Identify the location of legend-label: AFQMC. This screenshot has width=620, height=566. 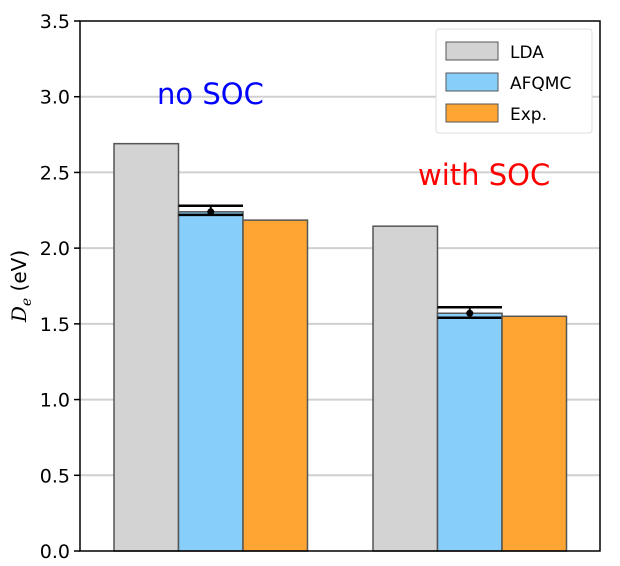
(540, 84).